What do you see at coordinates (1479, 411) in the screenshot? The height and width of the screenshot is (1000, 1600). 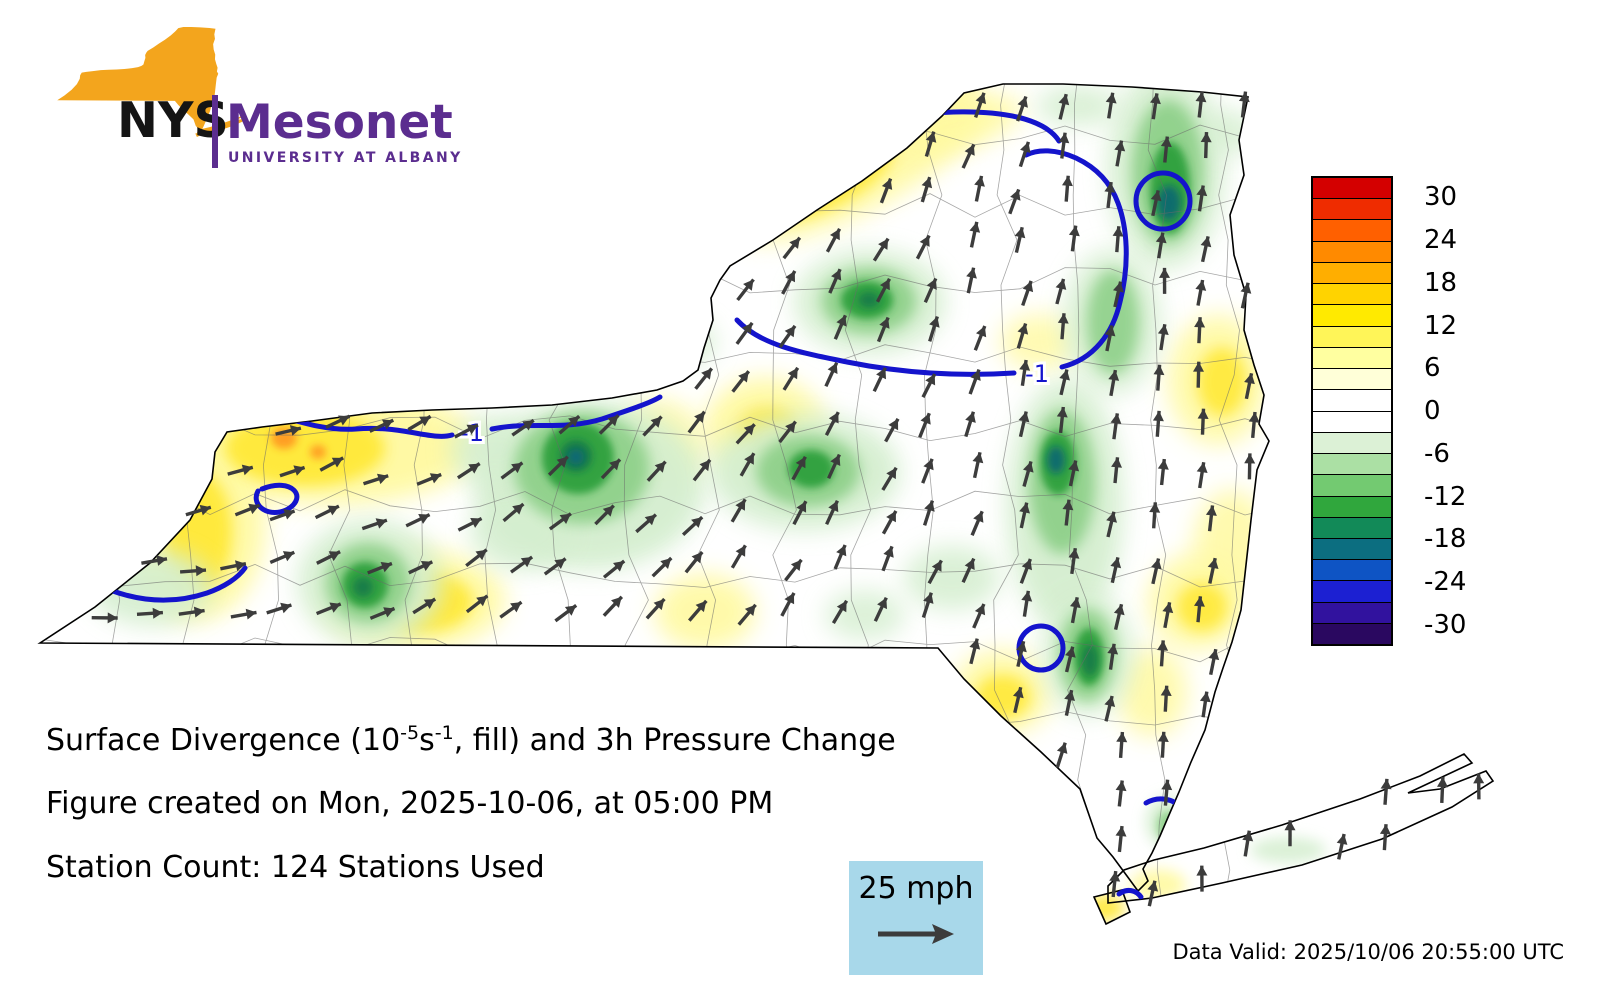 I see `colorbar-tick-labels: 30 24 18 12 6 0 -6 -12 -18 -24 -30` at bounding box center [1479, 411].